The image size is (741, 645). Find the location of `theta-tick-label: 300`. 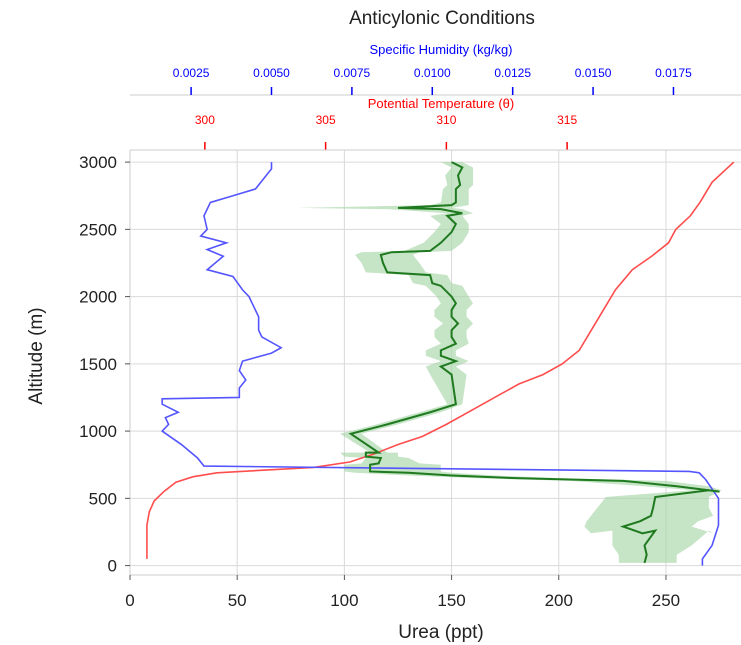

theta-tick-label: 300 is located at coordinates (205, 120).